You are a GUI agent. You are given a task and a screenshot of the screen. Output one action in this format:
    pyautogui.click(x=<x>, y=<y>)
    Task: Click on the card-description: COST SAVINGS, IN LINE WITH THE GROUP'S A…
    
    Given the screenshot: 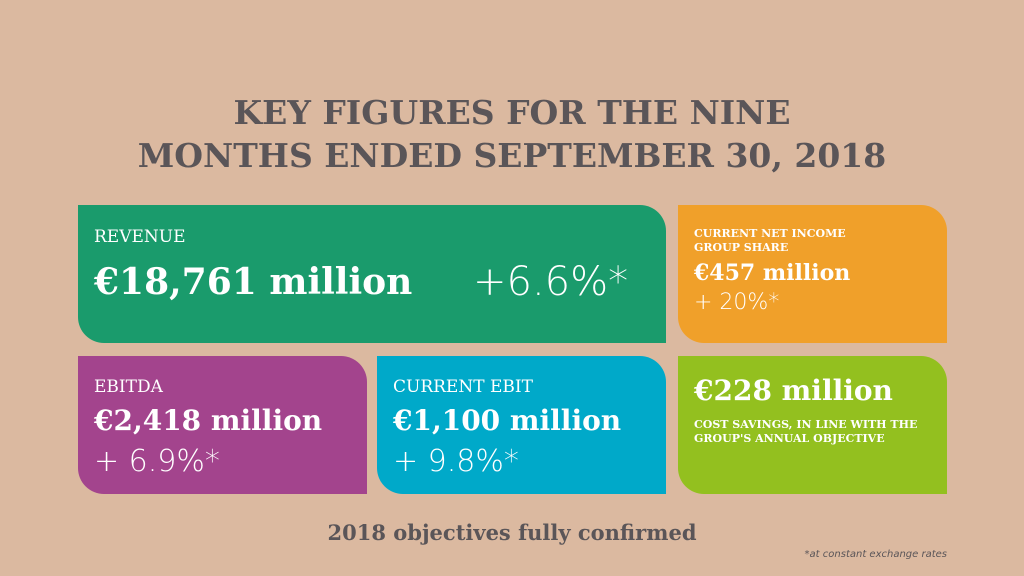 What is the action you would take?
    pyautogui.click(x=806, y=431)
    